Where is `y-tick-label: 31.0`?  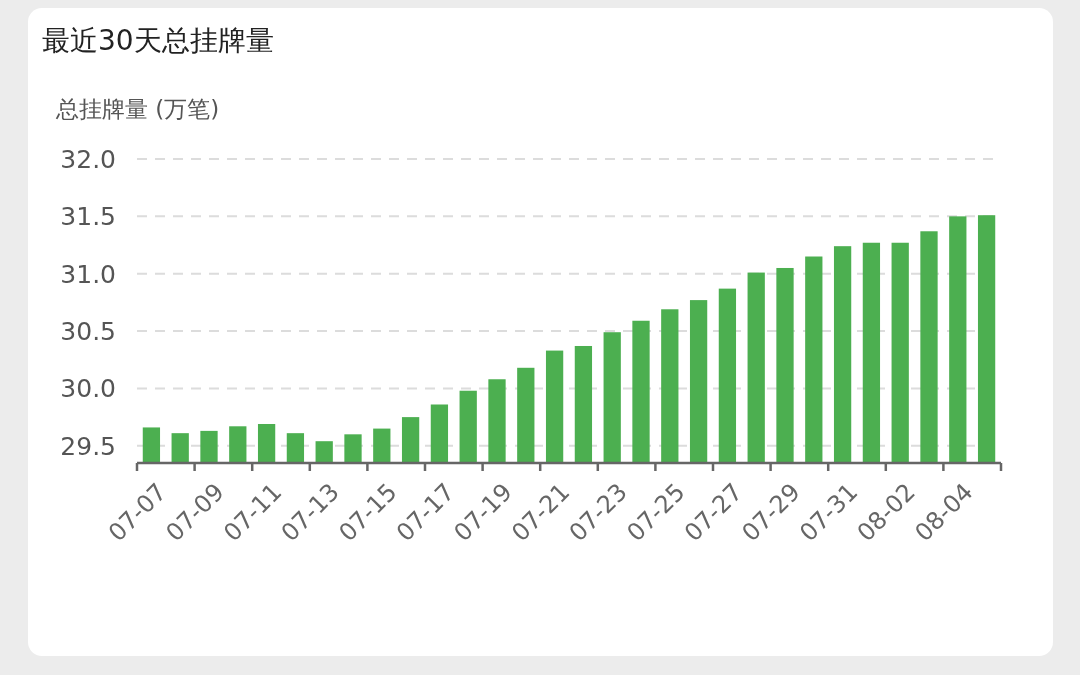 y-tick-label: 31.0 is located at coordinates (88, 274).